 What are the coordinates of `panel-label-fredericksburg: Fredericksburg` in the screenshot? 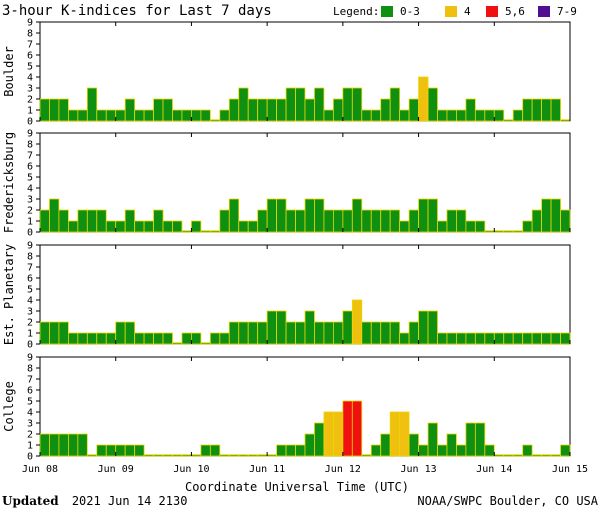 It's located at (9, 182).